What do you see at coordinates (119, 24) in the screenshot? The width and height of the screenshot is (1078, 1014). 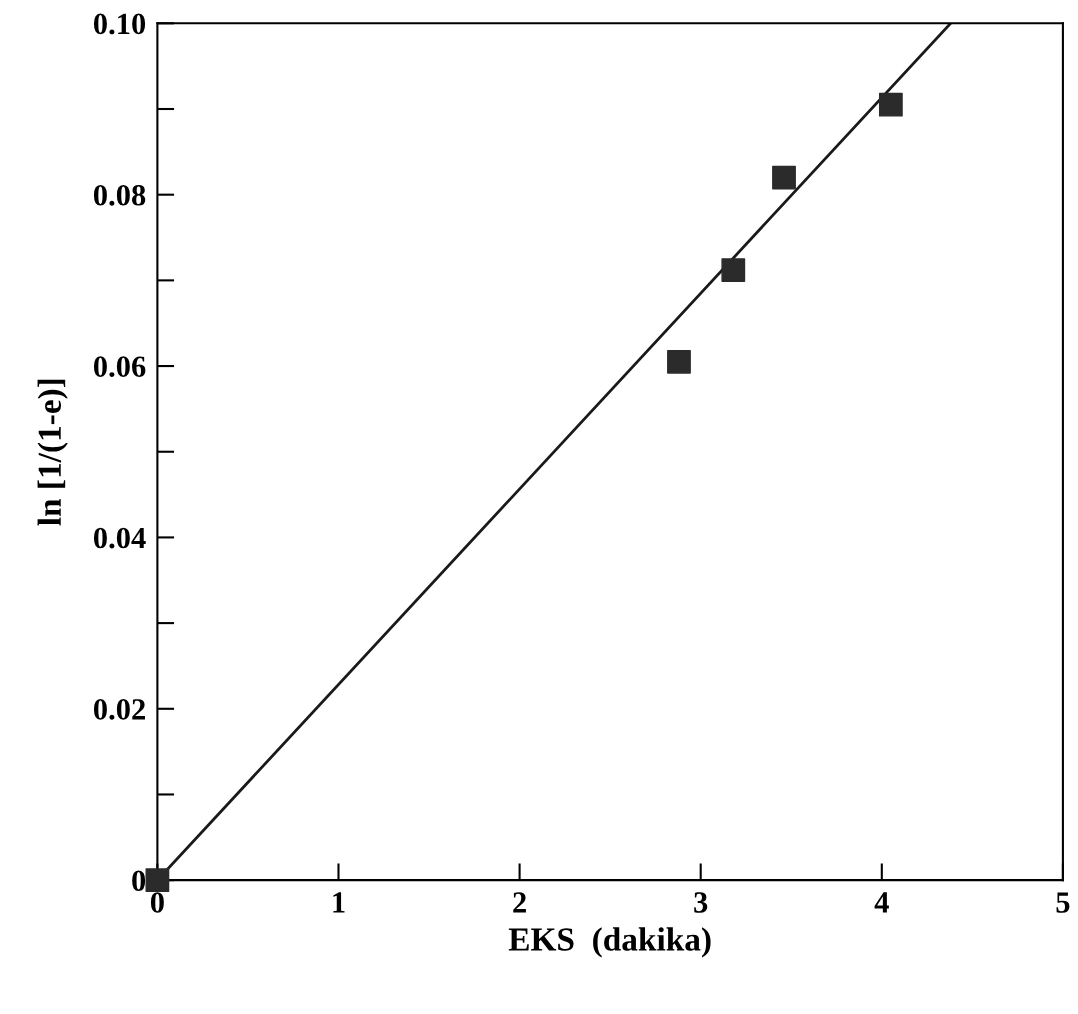 I see `y-tick-label: 0.10` at bounding box center [119, 24].